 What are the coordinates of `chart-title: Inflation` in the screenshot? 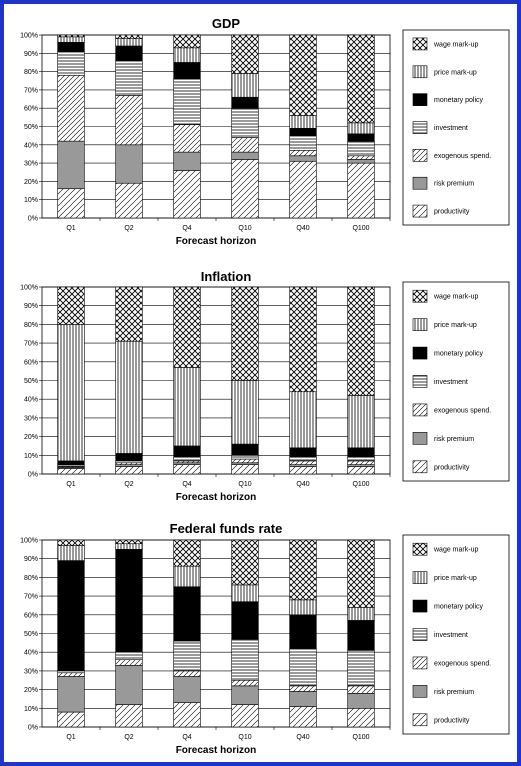 It's located at (226, 276).